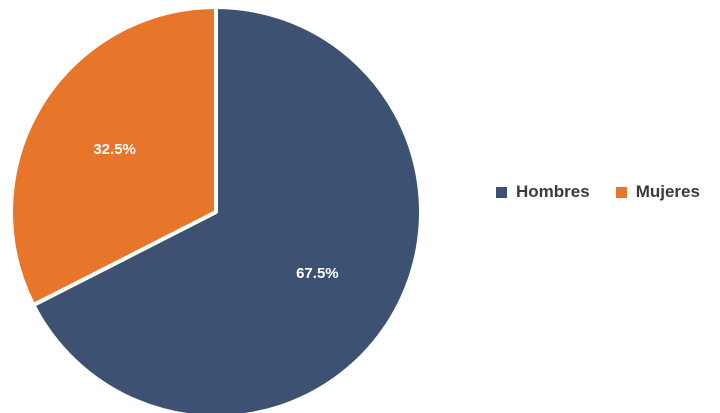 The height and width of the screenshot is (413, 720). I want to click on legend-item-mujeres: Mujeres, so click(657, 192).